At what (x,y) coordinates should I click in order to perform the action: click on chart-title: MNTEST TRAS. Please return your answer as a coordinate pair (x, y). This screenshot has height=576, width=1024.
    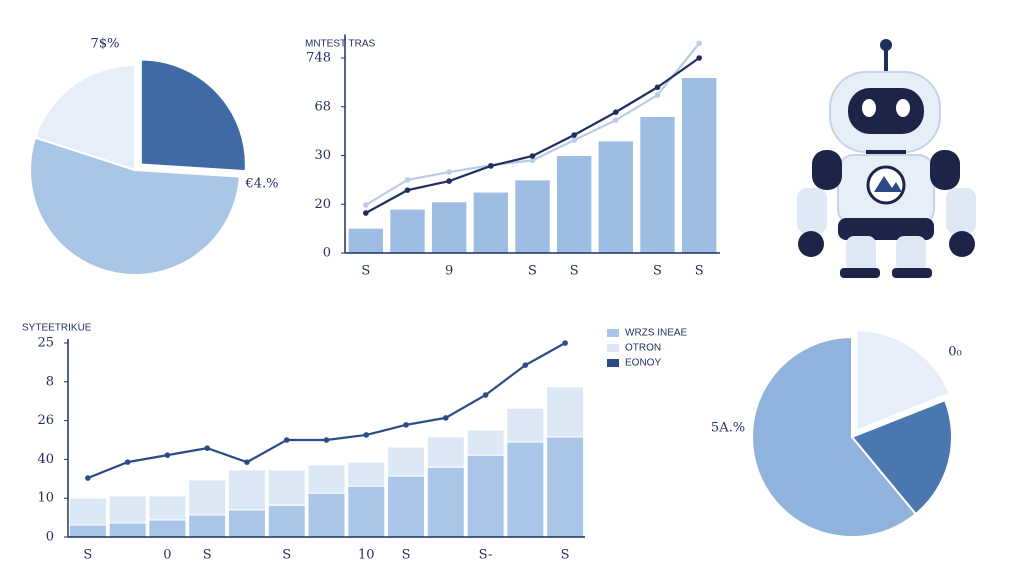
    Looking at the image, I should click on (340, 44).